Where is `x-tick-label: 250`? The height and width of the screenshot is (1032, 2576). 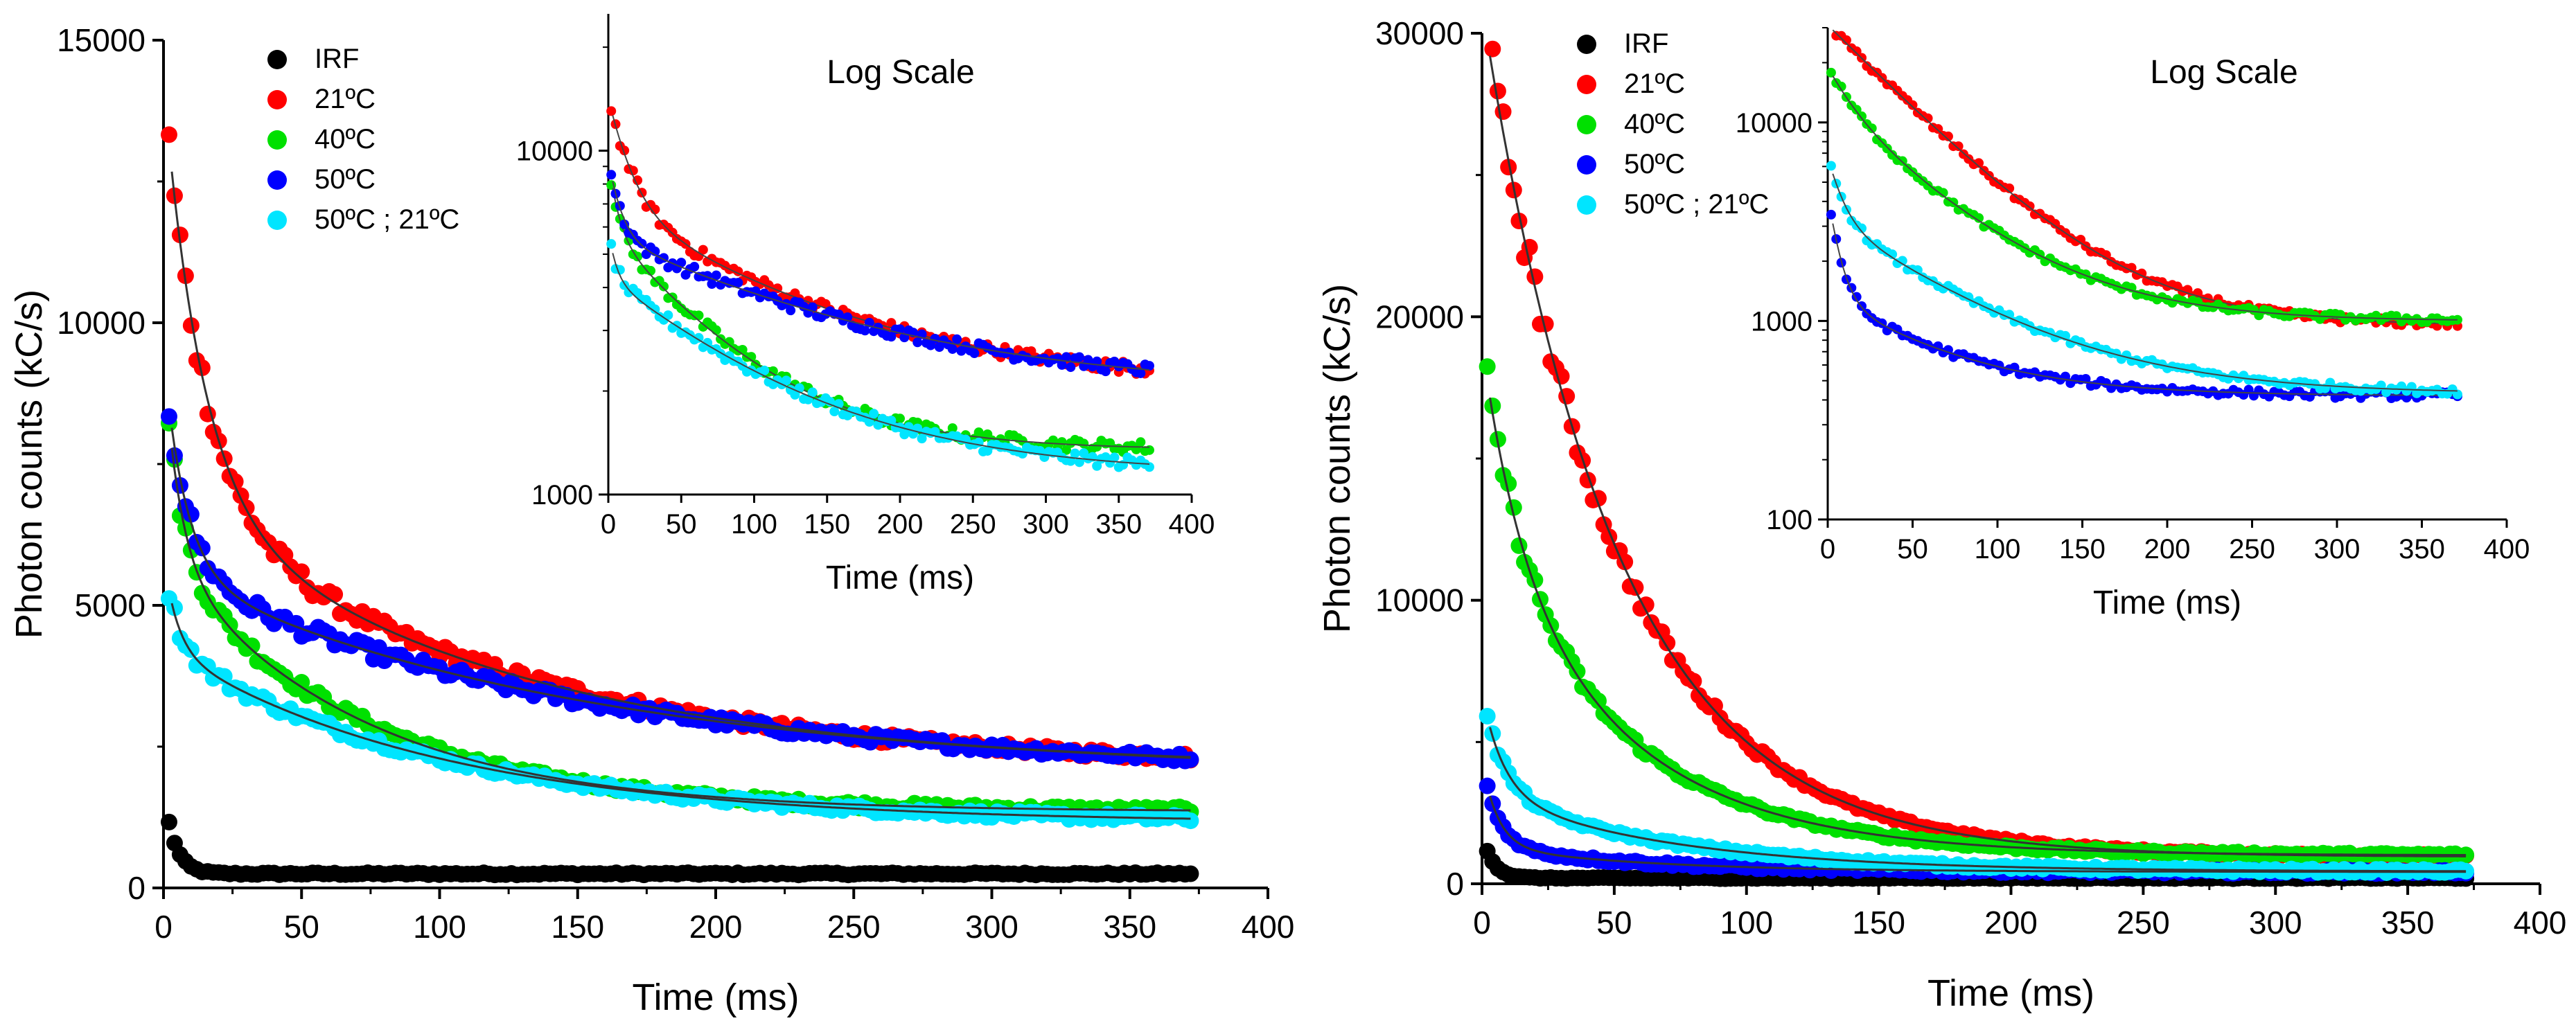
x-tick-label: 250 is located at coordinates (2143, 923).